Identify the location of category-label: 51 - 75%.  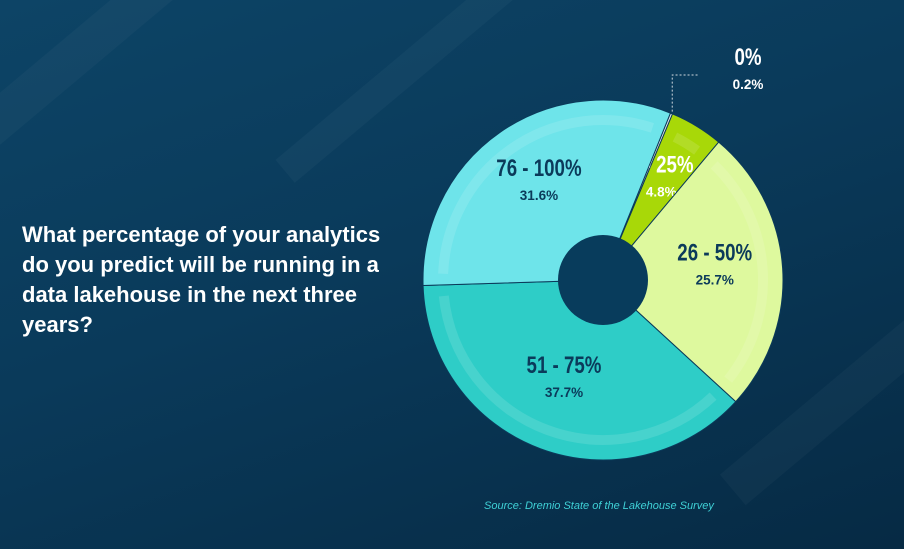
(564, 365).